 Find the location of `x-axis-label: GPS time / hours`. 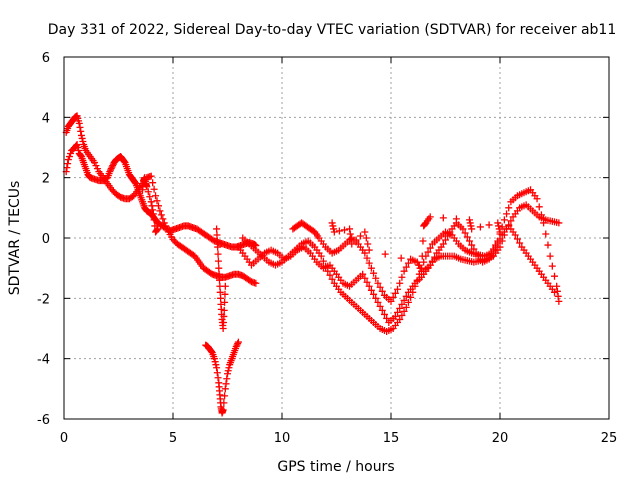

x-axis-label: GPS time / hours is located at coordinates (335, 467).